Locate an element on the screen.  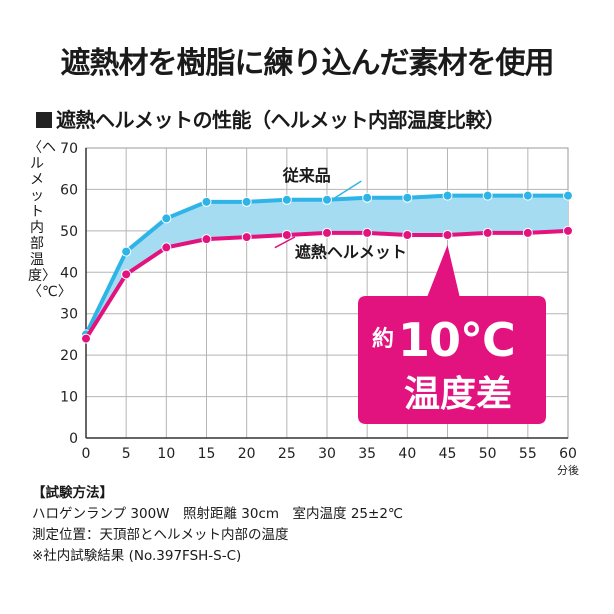
x-tick-label: 40 is located at coordinates (407, 454).